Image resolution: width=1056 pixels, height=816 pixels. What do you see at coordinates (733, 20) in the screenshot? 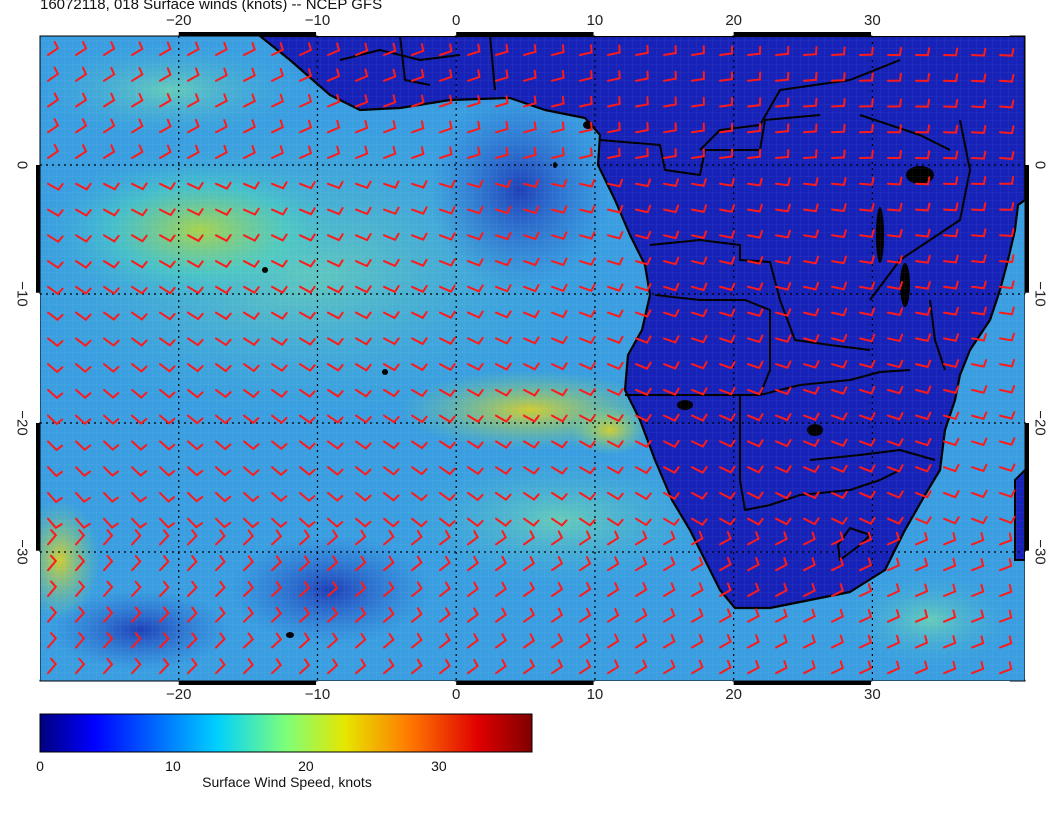
I see `lon-tick-label: 20` at bounding box center [733, 20].